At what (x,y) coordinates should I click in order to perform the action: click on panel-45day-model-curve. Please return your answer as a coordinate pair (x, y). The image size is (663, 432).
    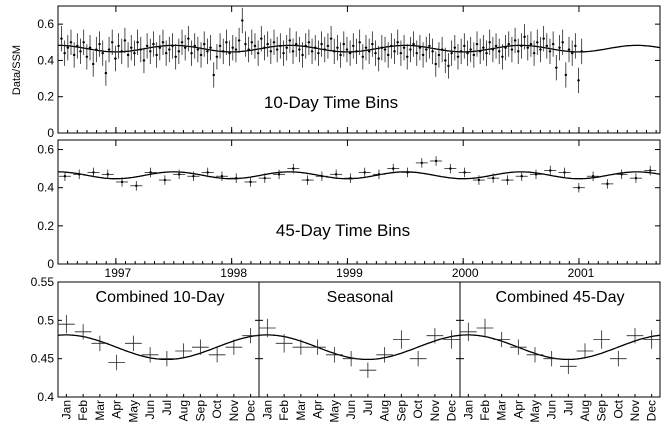
    Looking at the image, I should click on (359, 175).